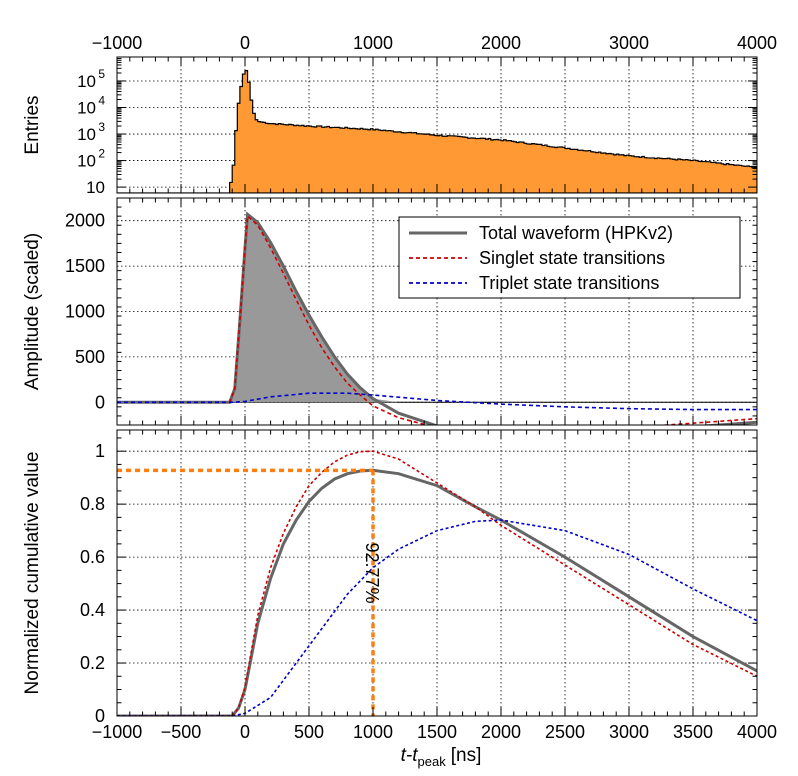 This screenshot has width=798, height=776. I want to click on top-y-axis-title: Entries, so click(32, 124).